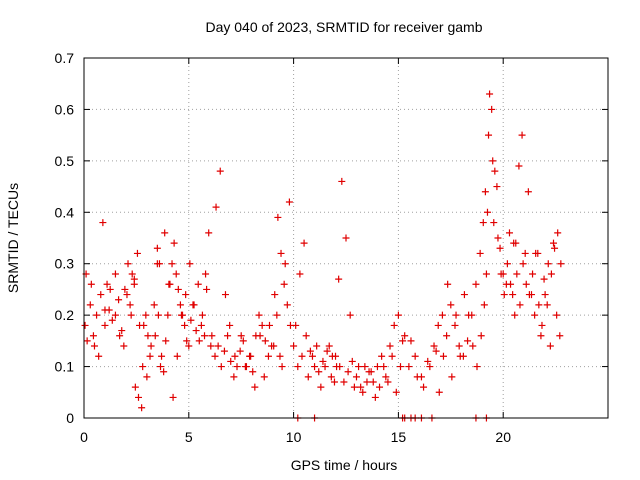 The width and height of the screenshot is (640, 480). I want to click on y-tick-label: 0.2, so click(65, 315).